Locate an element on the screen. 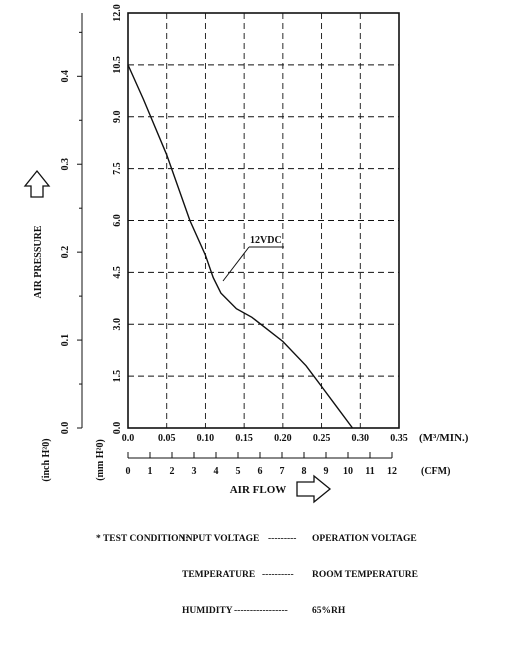 Image resolution: width=518 pixels, height=665 pixels. secondary-x-tick-label: 8 is located at coordinates (304, 471).